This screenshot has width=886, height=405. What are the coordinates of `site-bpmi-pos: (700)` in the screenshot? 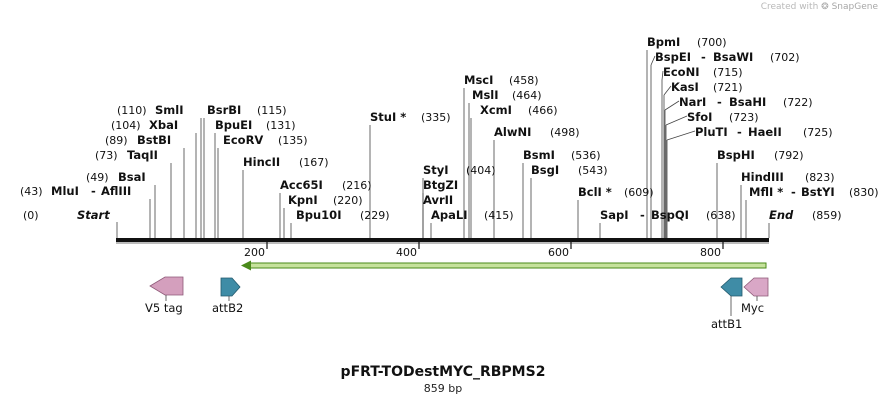 It's located at (712, 42).